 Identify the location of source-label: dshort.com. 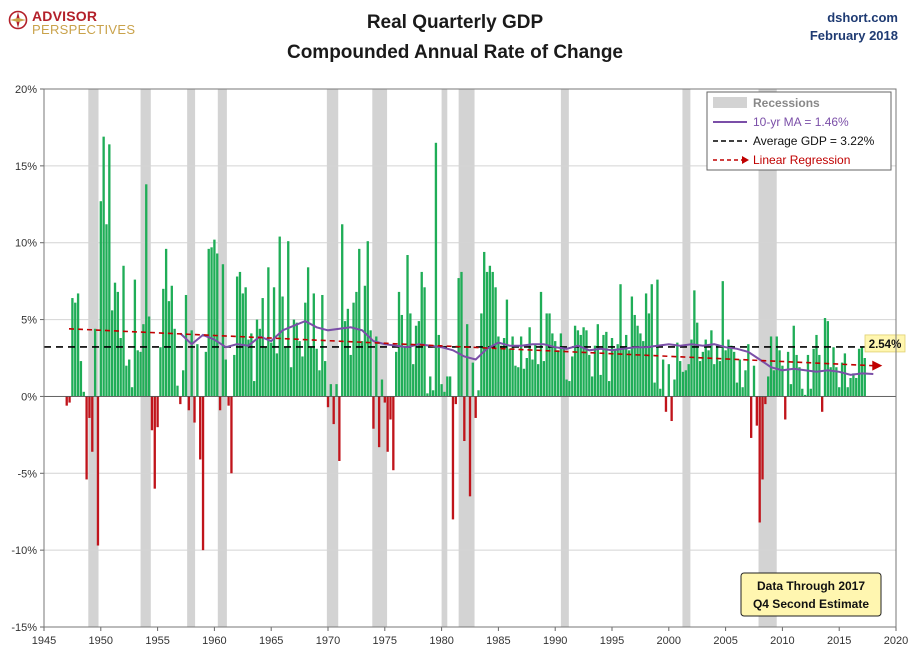
(862, 17).